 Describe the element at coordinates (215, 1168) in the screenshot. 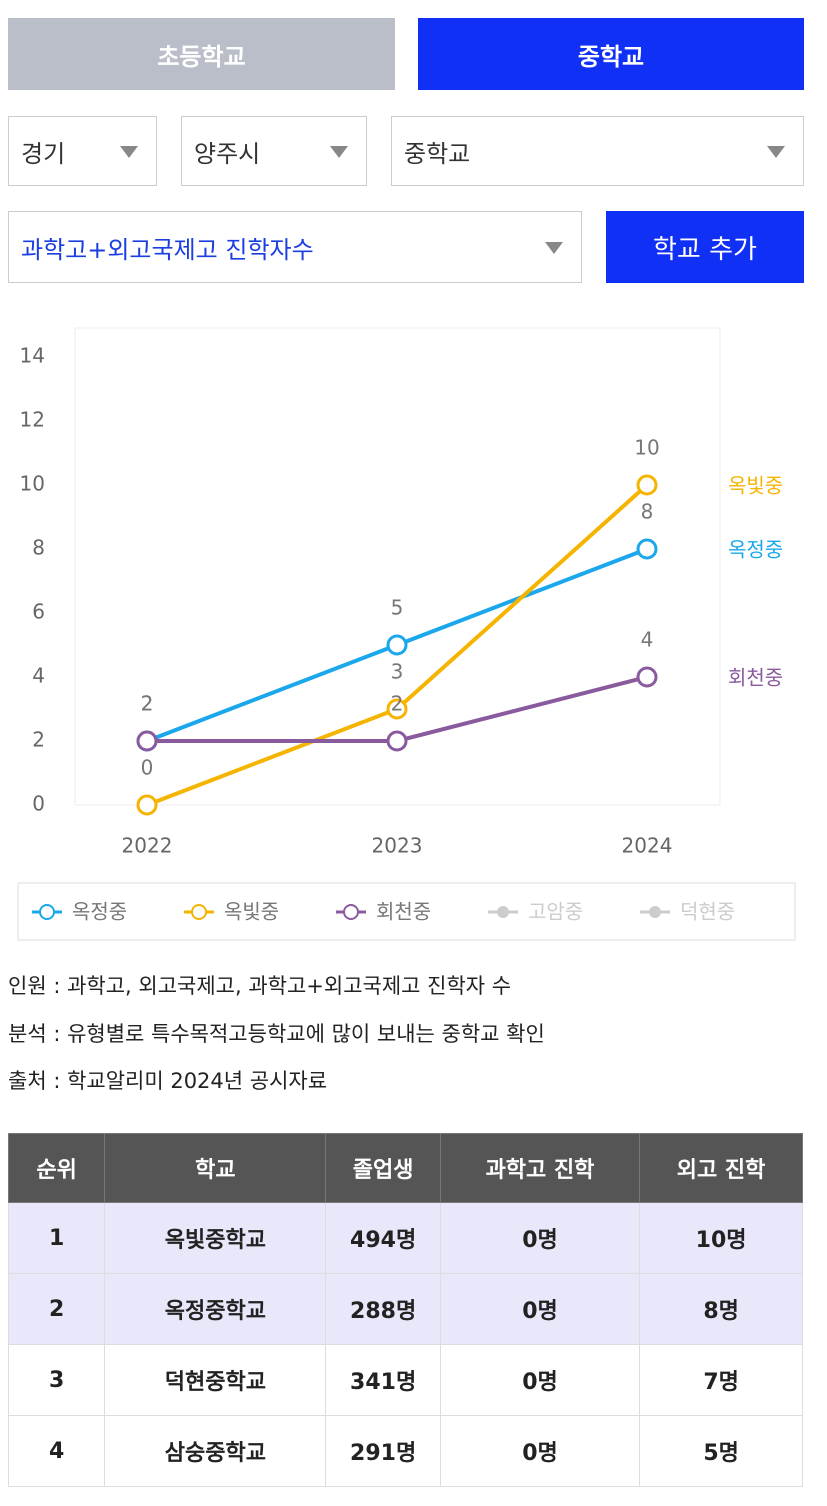

I see `column-header: 학교` at that location.